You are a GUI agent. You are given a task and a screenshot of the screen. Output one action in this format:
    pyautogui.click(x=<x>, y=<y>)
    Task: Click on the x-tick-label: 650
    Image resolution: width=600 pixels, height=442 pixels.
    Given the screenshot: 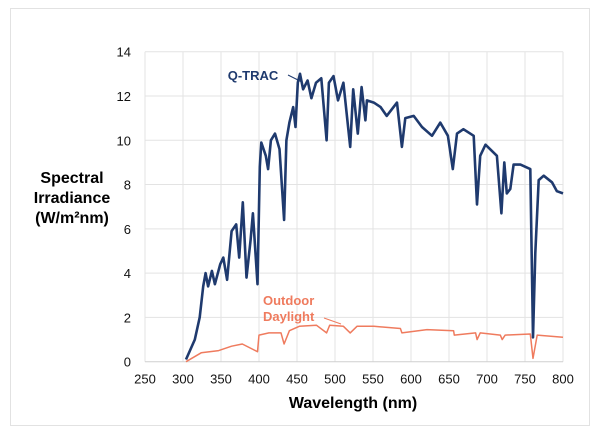 What is the action you would take?
    pyautogui.click(x=449, y=379)
    